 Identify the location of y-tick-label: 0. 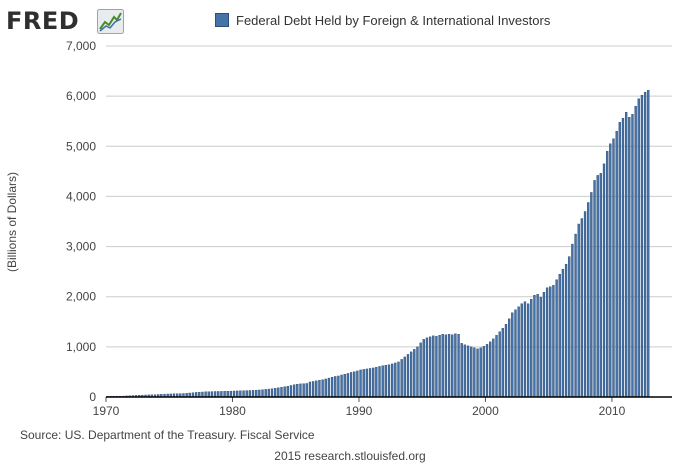
(92, 397).